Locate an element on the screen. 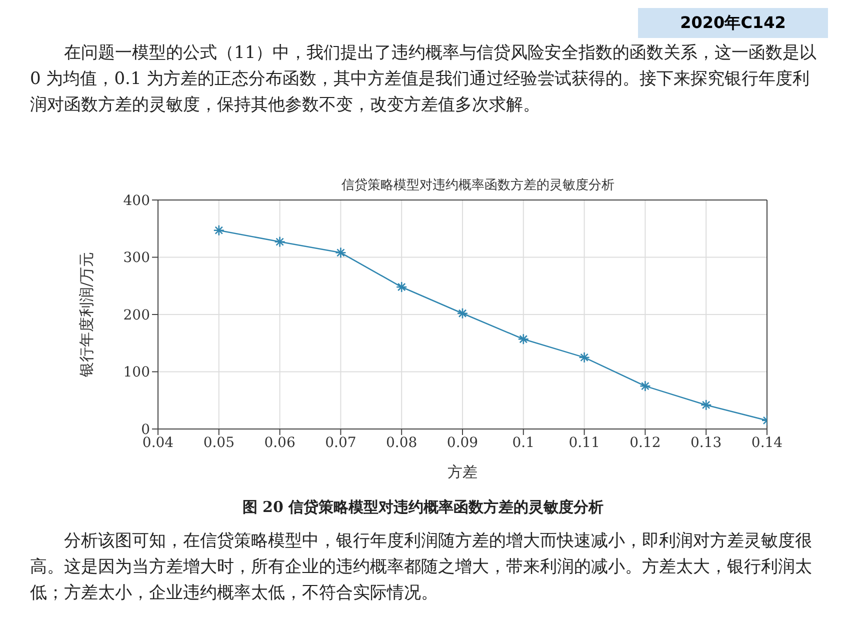 The image size is (846, 644). x-tick-label: 0.14 is located at coordinates (767, 442).